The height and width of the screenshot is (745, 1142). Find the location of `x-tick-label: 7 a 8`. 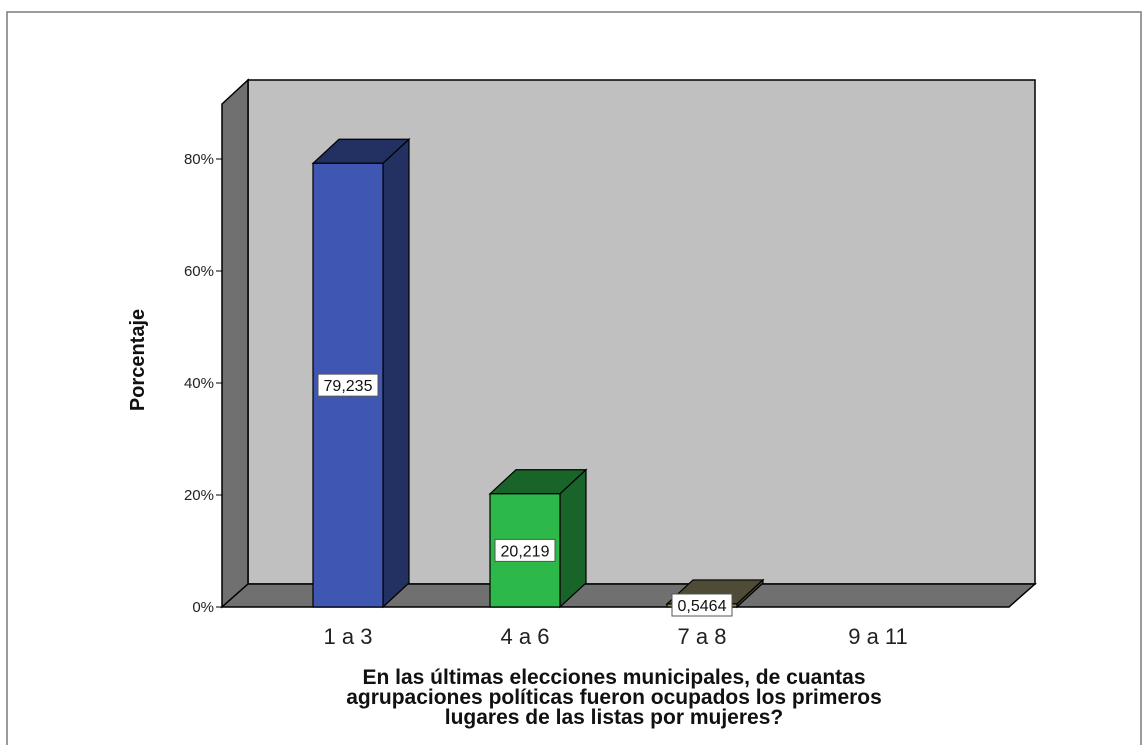

x-tick-label: 7 a 8 is located at coordinates (702, 636).